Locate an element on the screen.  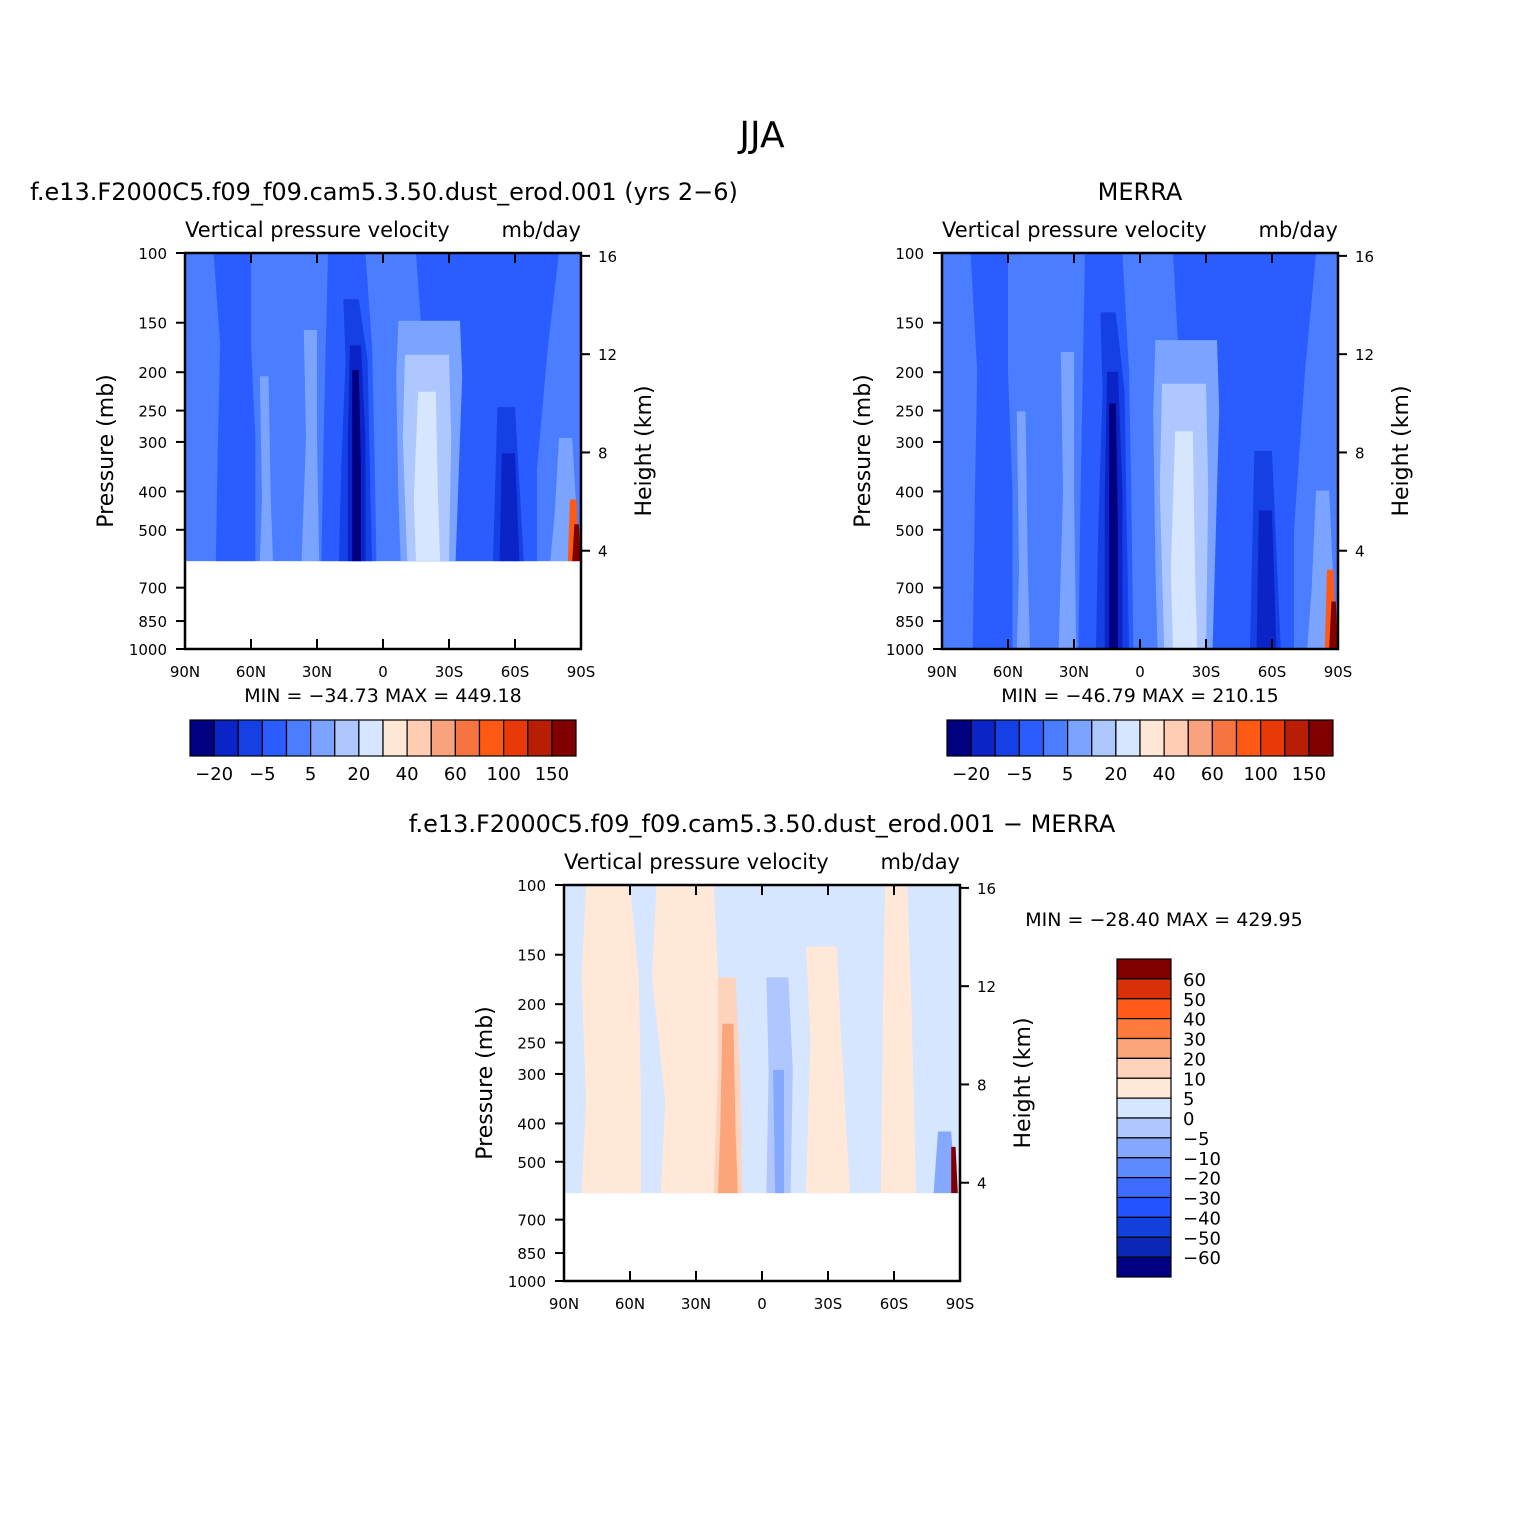
x-tick-label: 30S is located at coordinates (449, 672).